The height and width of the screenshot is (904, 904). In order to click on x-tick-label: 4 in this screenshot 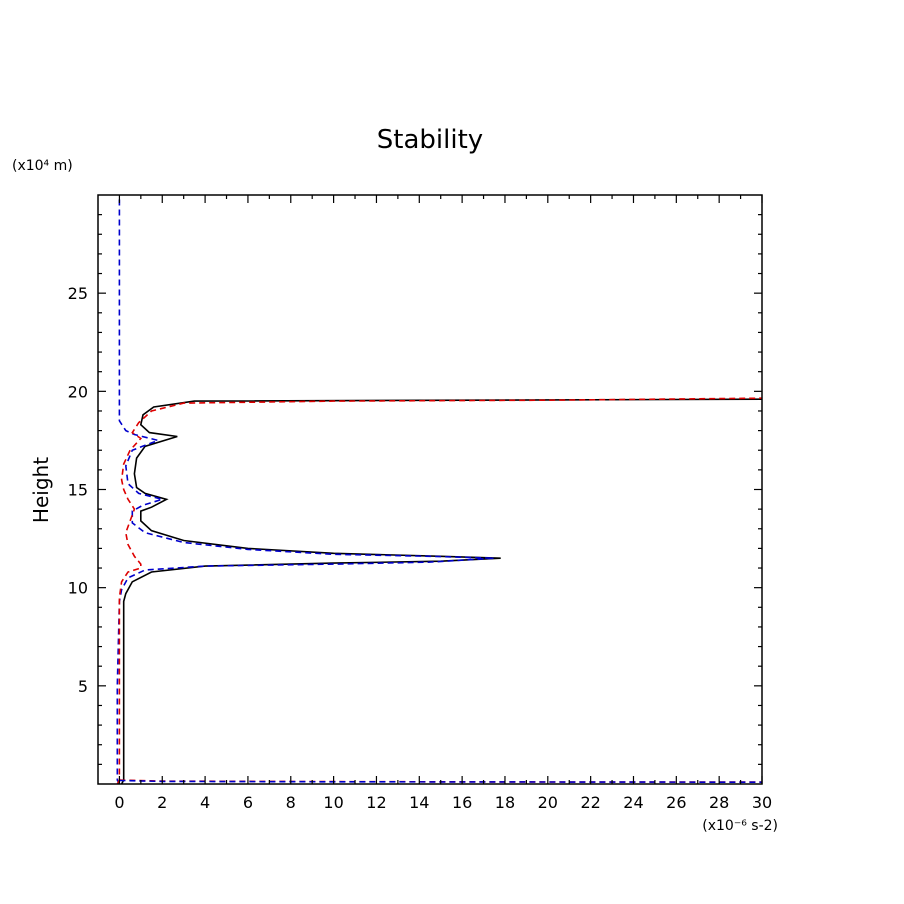, I will do `click(205, 802)`.